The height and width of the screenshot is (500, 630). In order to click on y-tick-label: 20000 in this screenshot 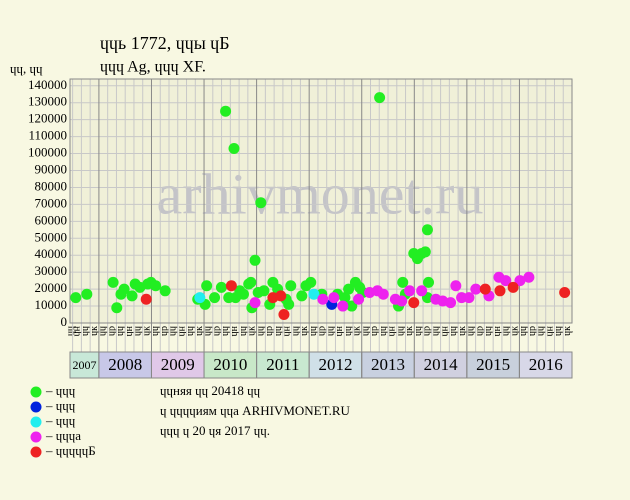, I will do `click(51, 287)`.